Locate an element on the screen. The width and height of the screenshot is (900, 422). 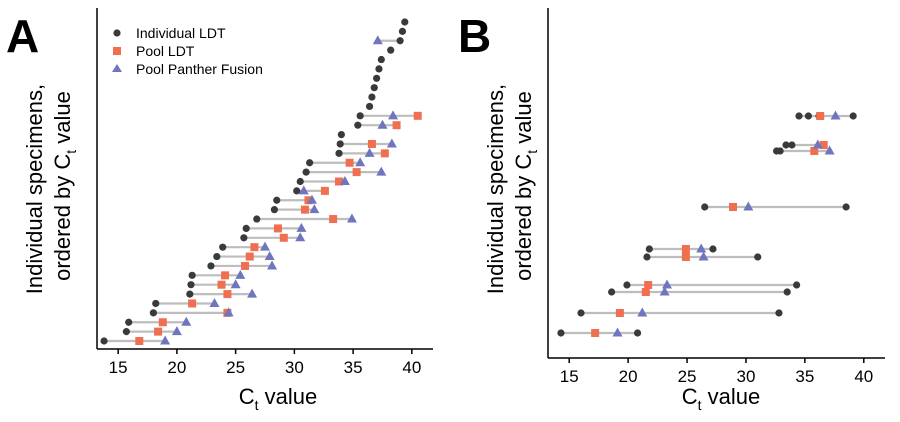
x-tick-label: 30 is located at coordinates (294, 367).